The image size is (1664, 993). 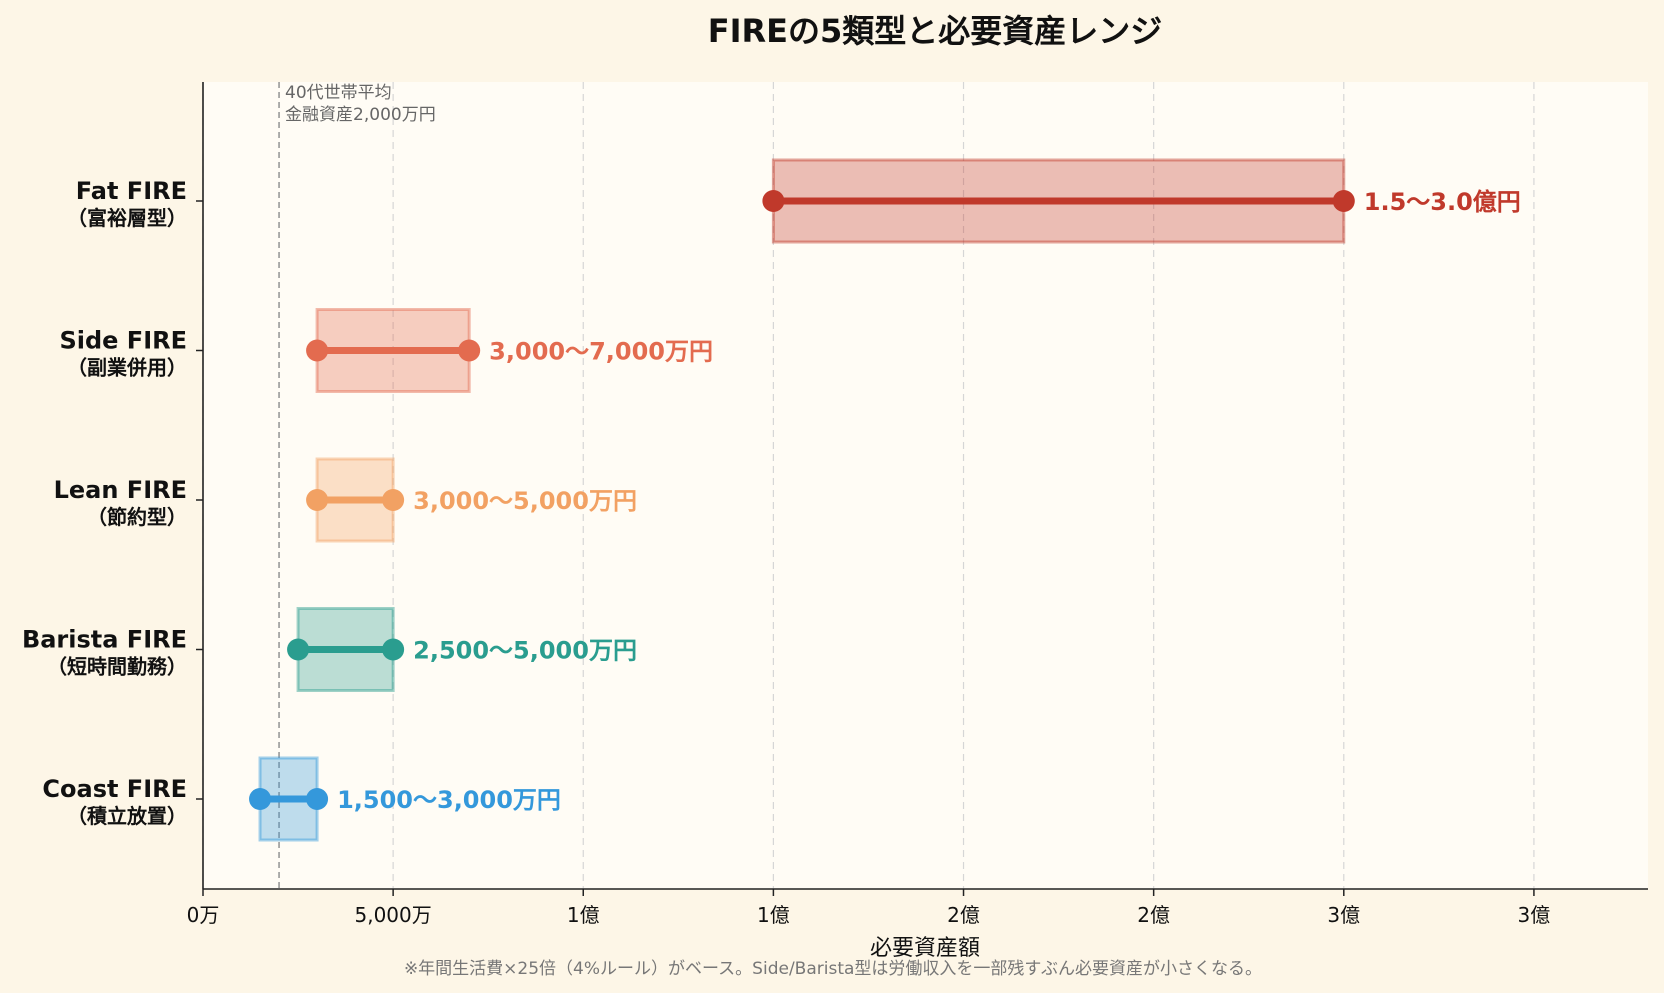 What do you see at coordinates (131, 191) in the screenshot?
I see `category-label: Fat FIRE` at bounding box center [131, 191].